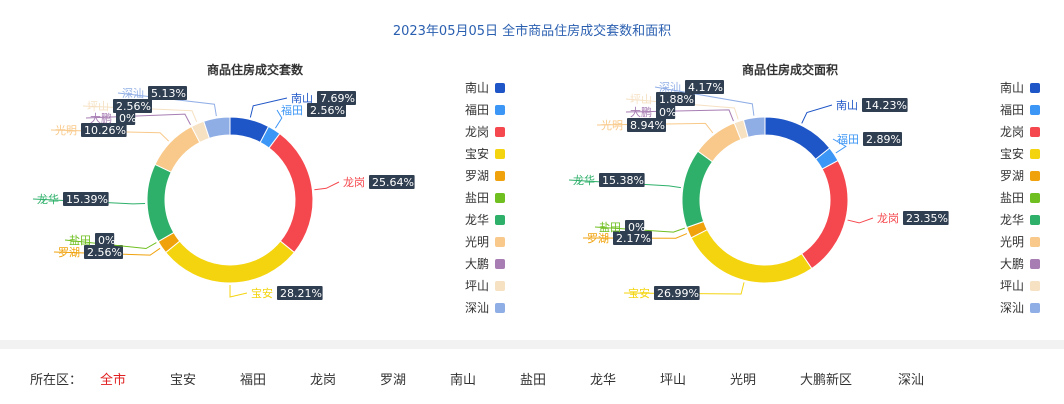 The height and width of the screenshot is (404, 1064). Describe the element at coordinates (603, 380) in the screenshot. I see `district-filter-item: 龙华` at that location.